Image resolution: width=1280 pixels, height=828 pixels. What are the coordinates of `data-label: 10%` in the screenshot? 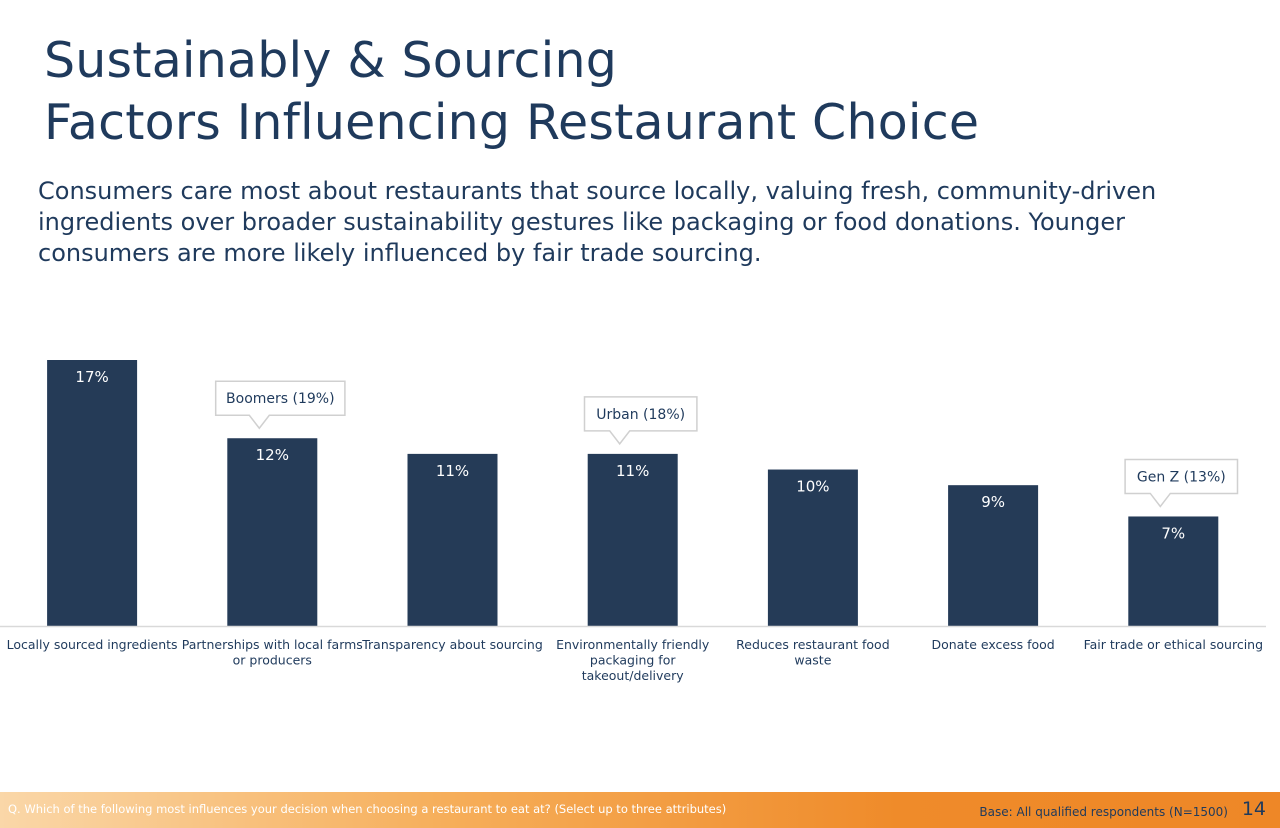 It's located at (812, 487).